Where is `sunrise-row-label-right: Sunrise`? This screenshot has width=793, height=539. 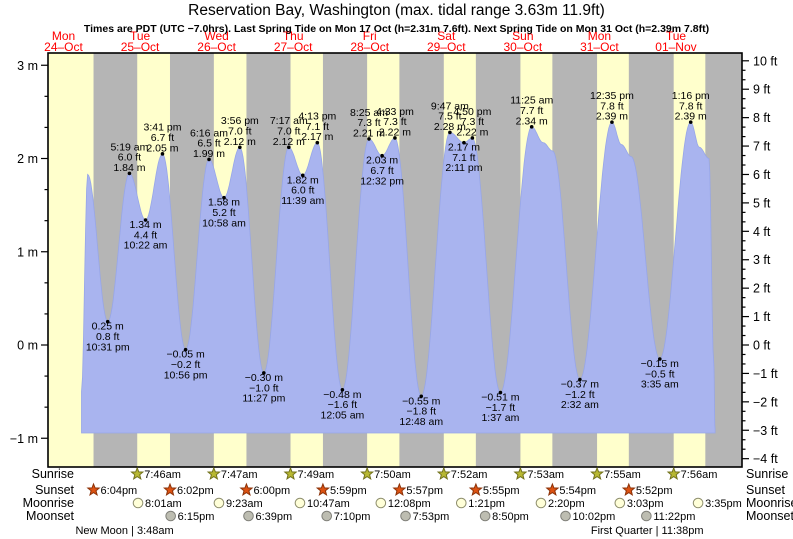
sunrise-row-label-right: Sunrise is located at coordinates (767, 474).